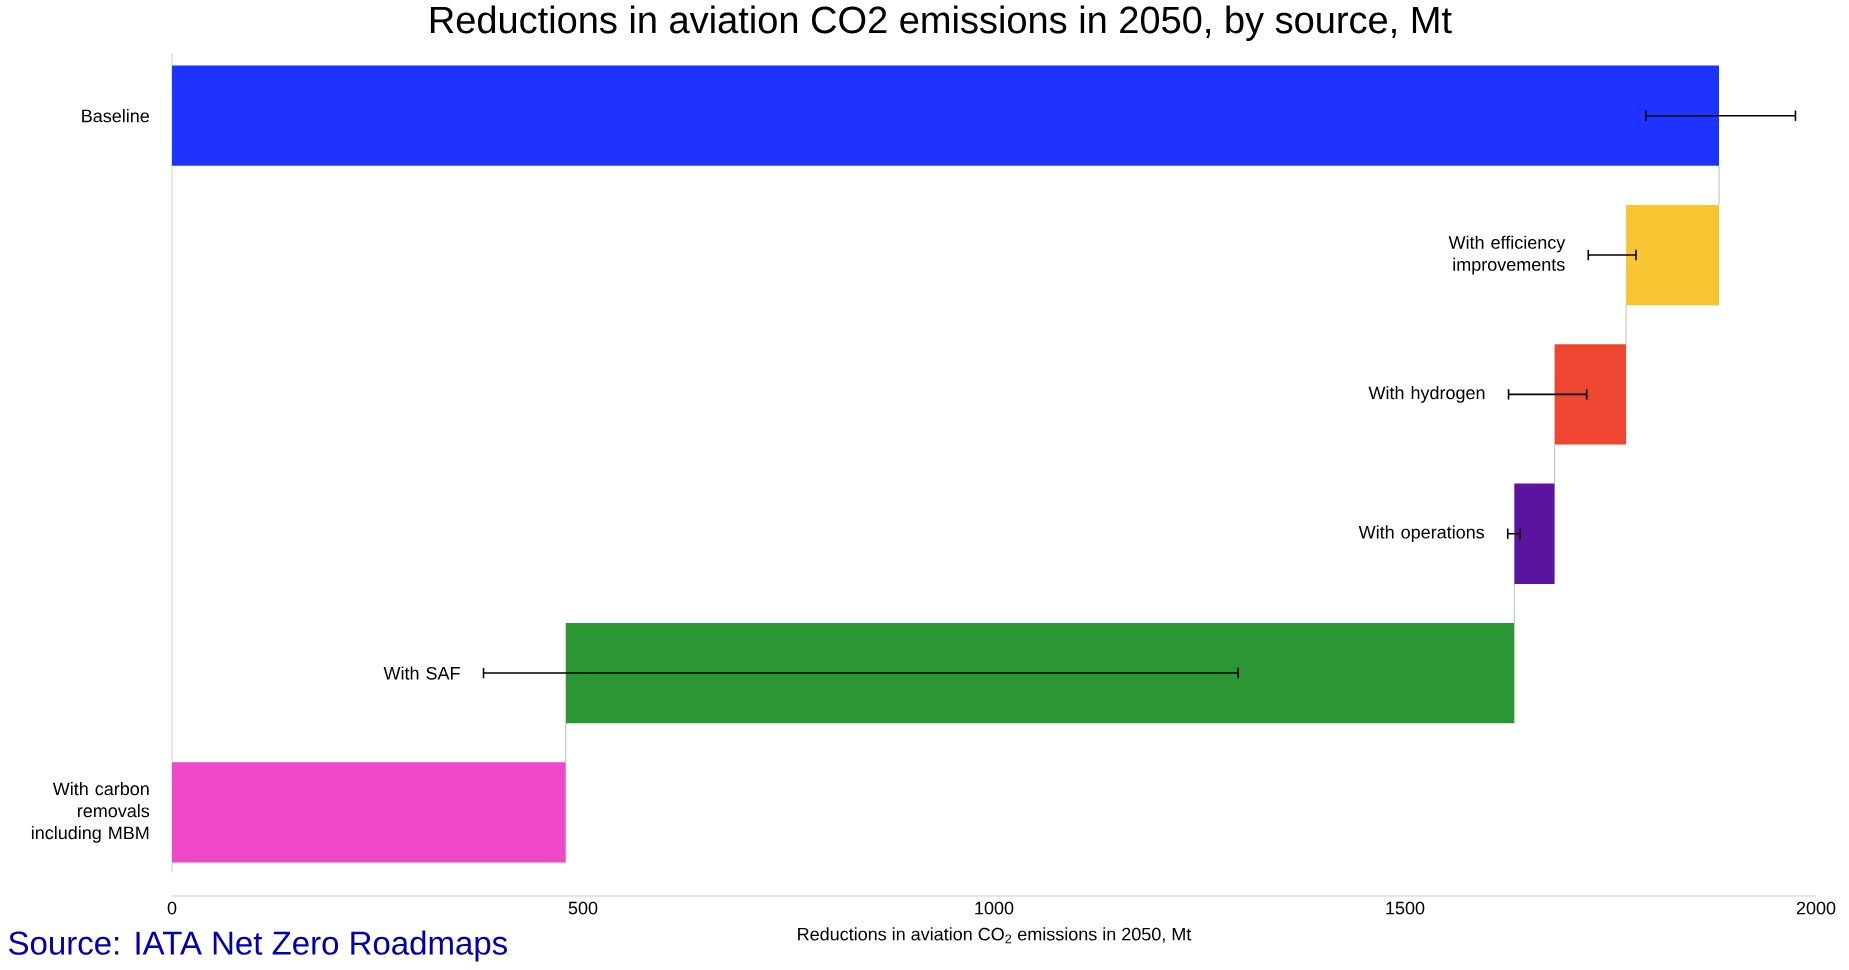 The width and height of the screenshot is (1849, 970). What do you see at coordinates (583, 908) in the screenshot?
I see `x-tick-label: 500` at bounding box center [583, 908].